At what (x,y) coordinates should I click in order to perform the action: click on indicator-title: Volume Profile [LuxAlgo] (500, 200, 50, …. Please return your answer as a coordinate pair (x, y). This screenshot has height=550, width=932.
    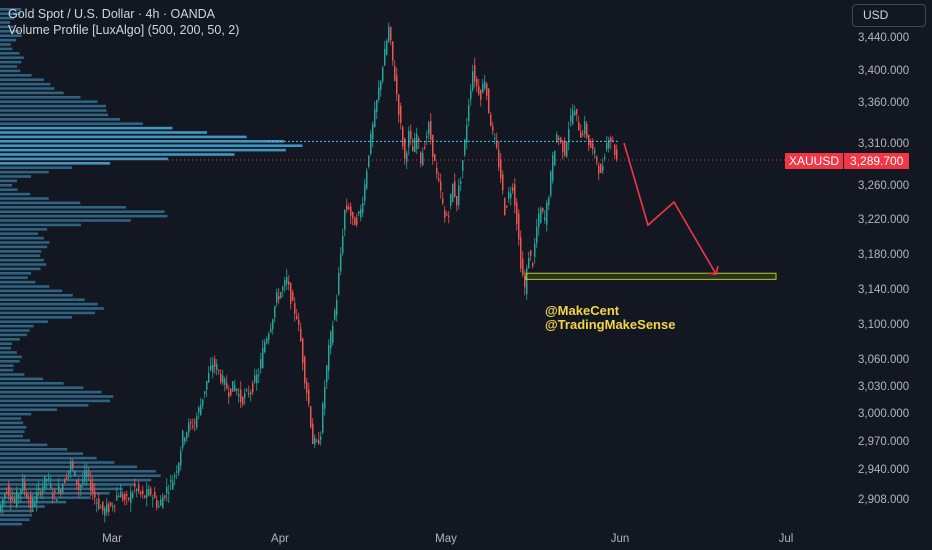
    Looking at the image, I should click on (124, 30).